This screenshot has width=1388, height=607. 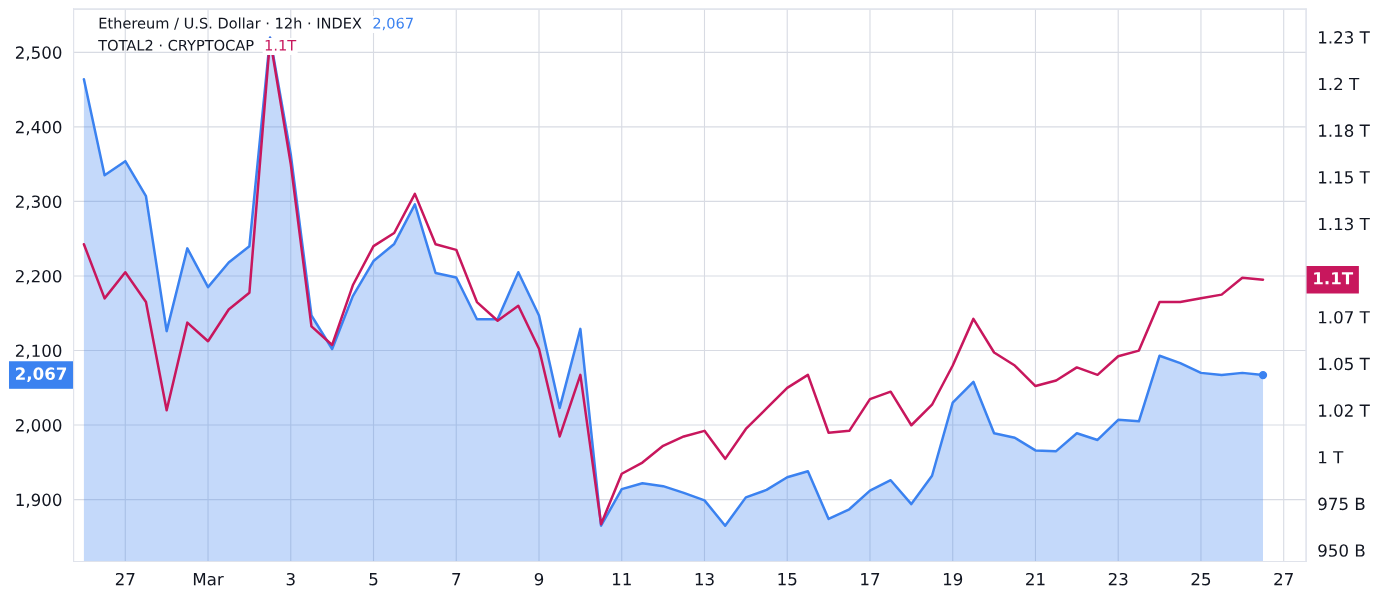 I want to click on x-tick-label: 17, so click(x=870, y=579).